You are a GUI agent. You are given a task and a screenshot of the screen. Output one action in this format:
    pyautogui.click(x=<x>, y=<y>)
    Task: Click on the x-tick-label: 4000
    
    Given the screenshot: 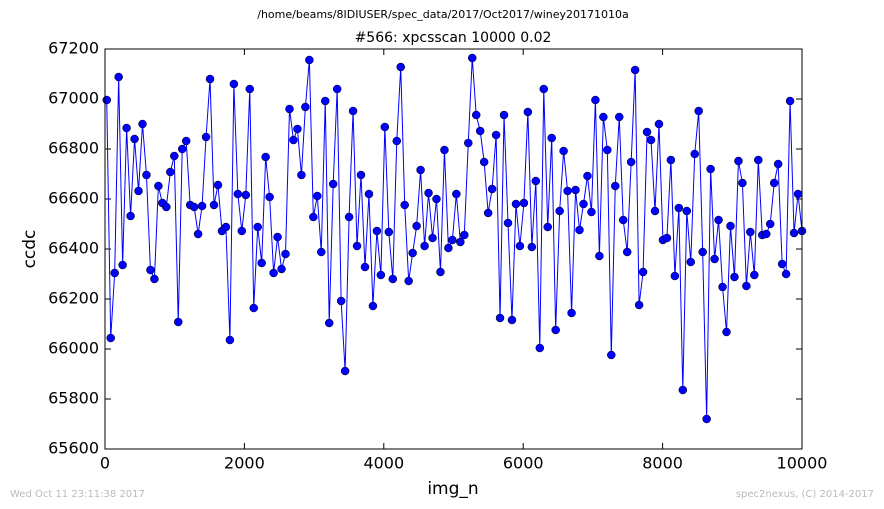 What is the action you would take?
    pyautogui.click(x=383, y=463)
    